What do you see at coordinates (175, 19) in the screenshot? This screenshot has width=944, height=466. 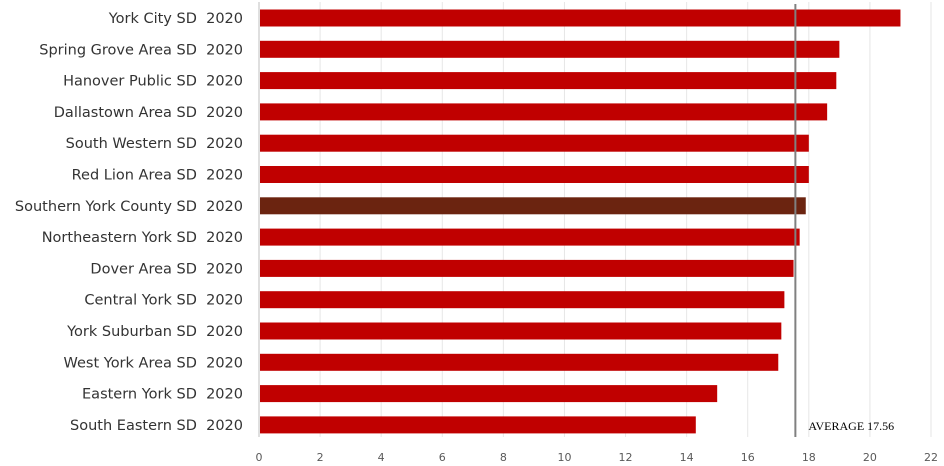 I see `category-label: York City SD 2020` at bounding box center [175, 19].